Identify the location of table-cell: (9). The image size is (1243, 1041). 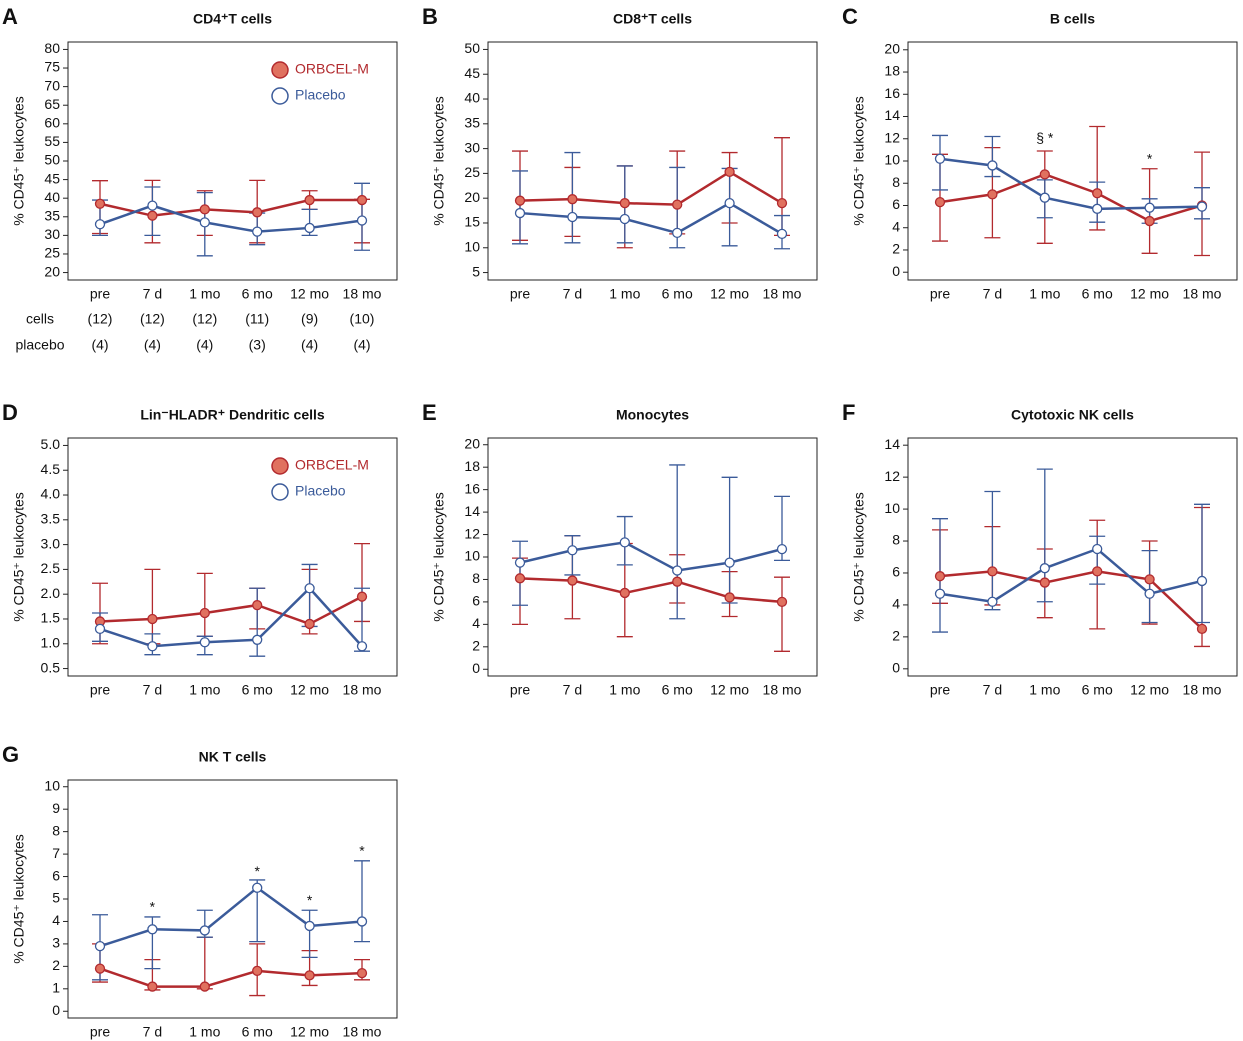
(309, 319).